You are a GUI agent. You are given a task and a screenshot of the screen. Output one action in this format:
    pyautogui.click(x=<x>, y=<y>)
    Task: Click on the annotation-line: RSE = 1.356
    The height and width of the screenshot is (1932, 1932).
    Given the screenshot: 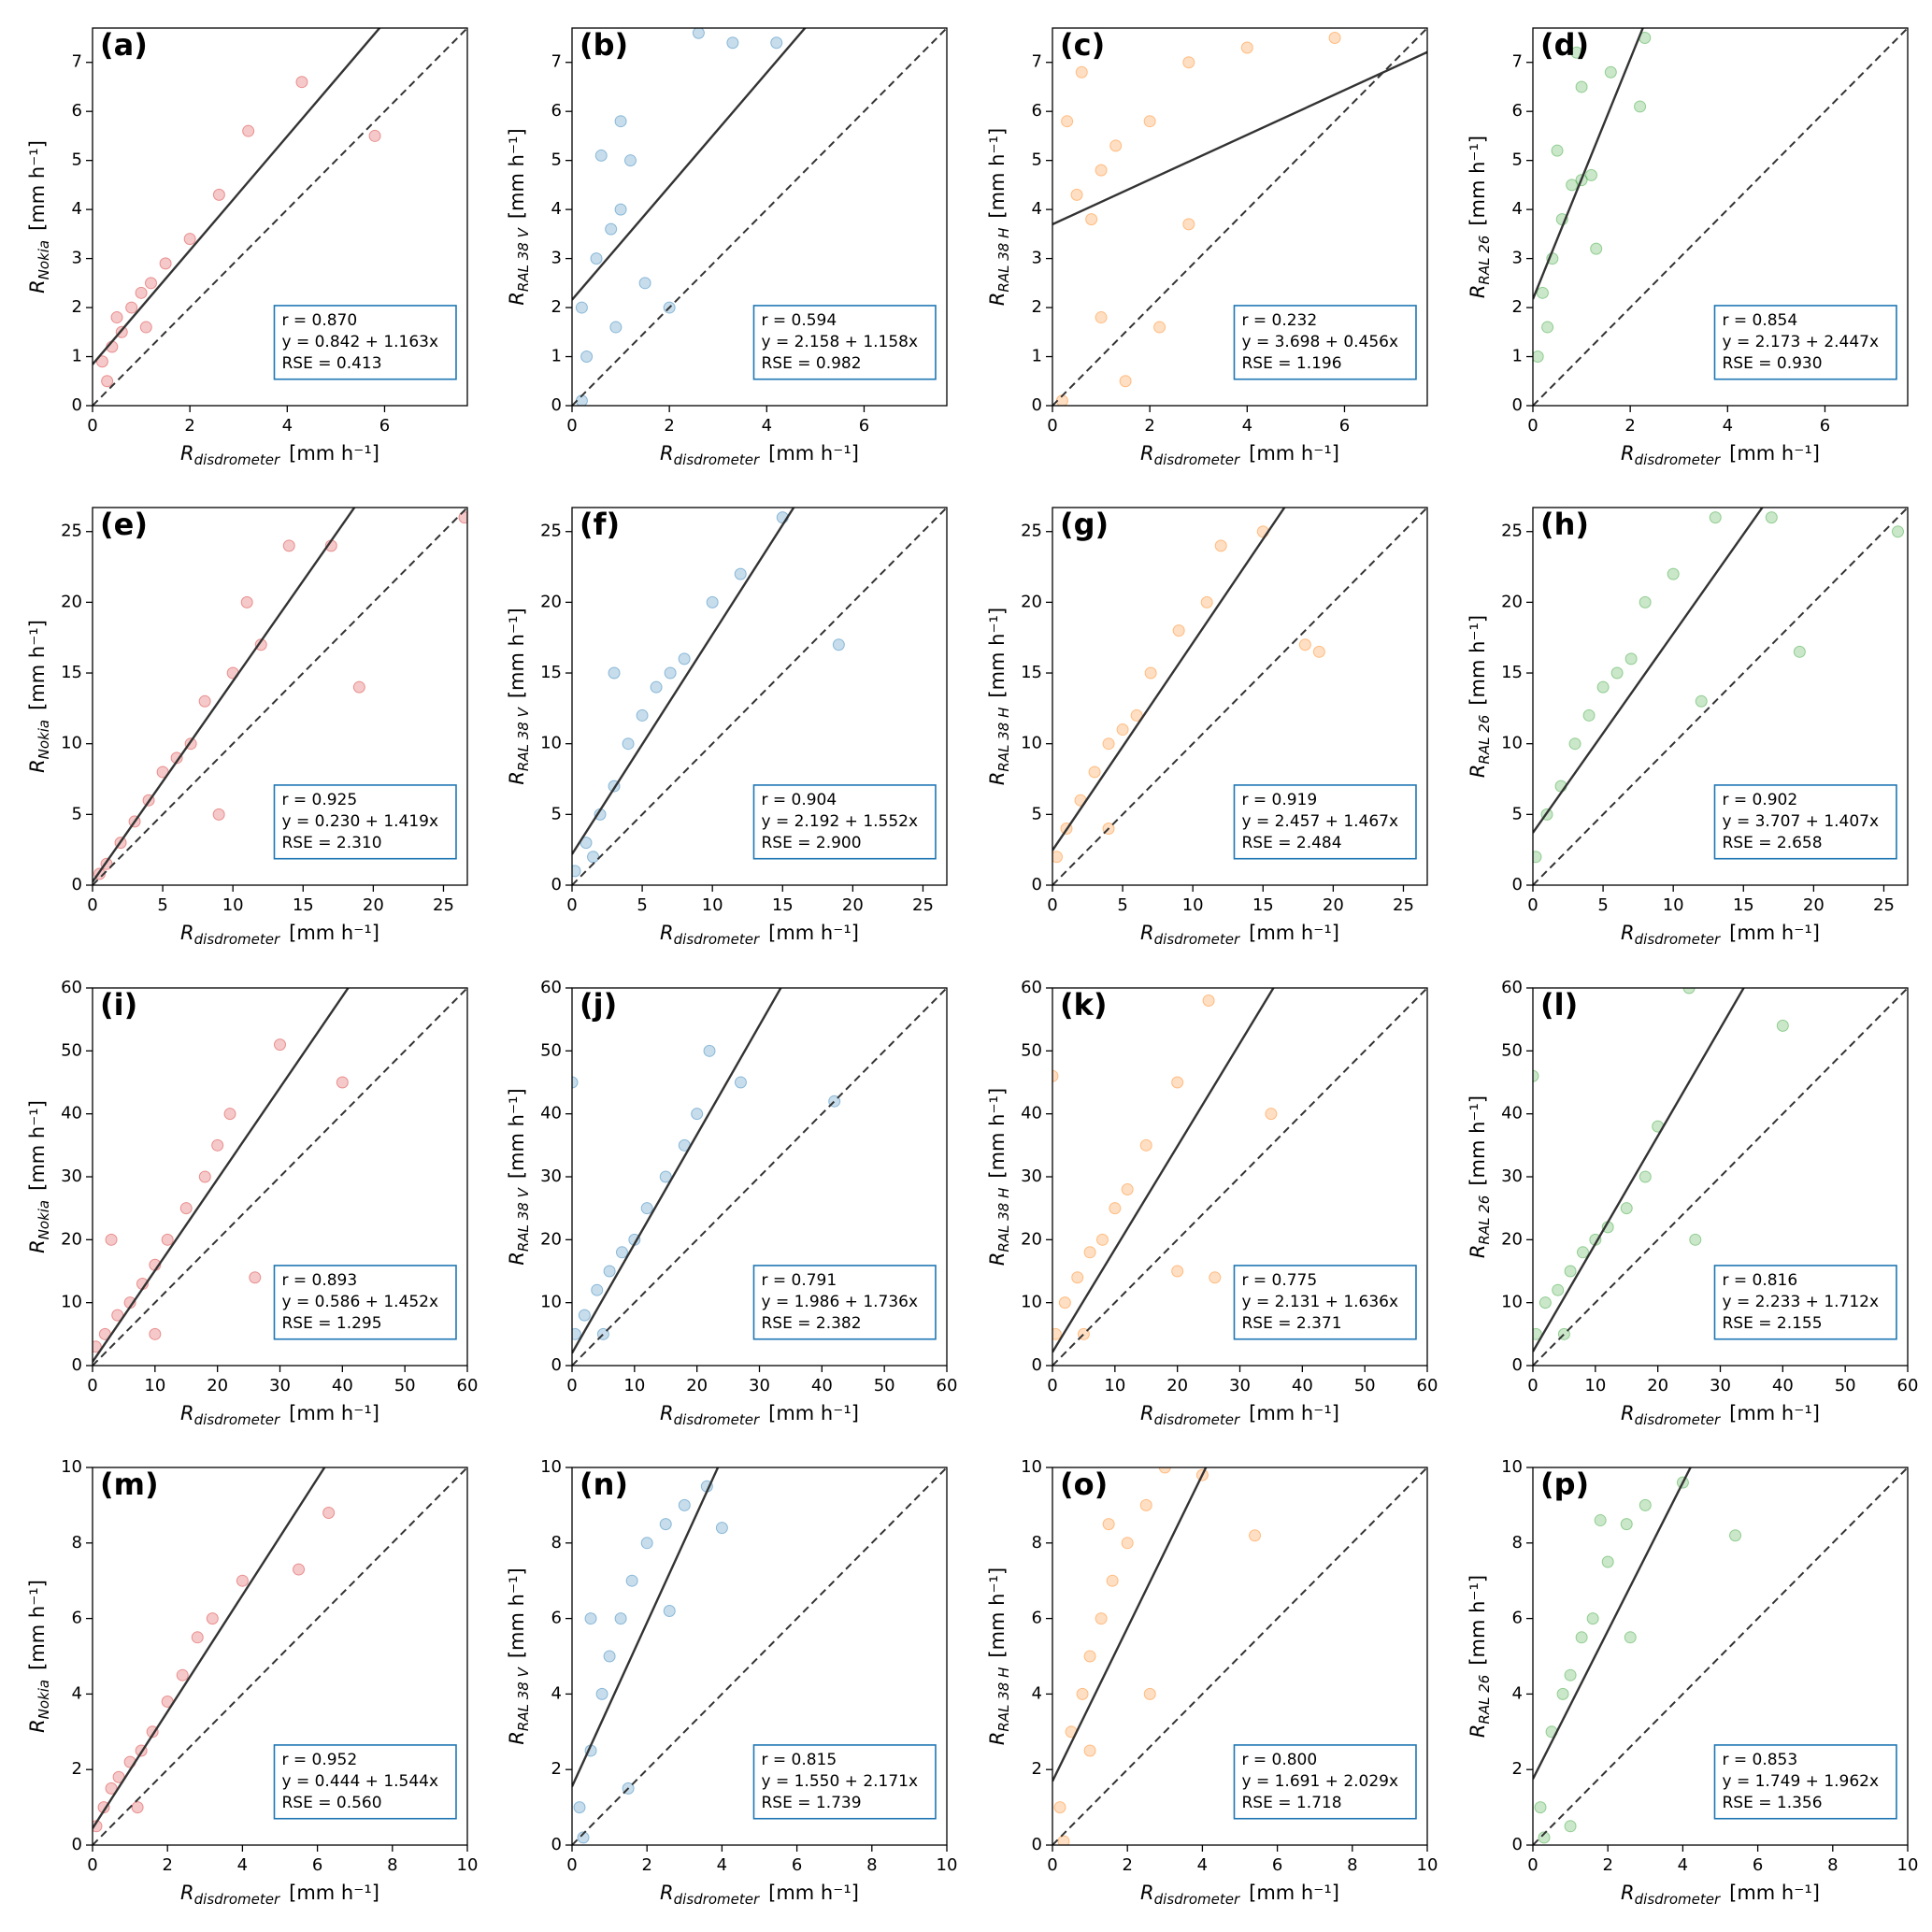 What is the action you would take?
    pyautogui.click(x=1772, y=1803)
    